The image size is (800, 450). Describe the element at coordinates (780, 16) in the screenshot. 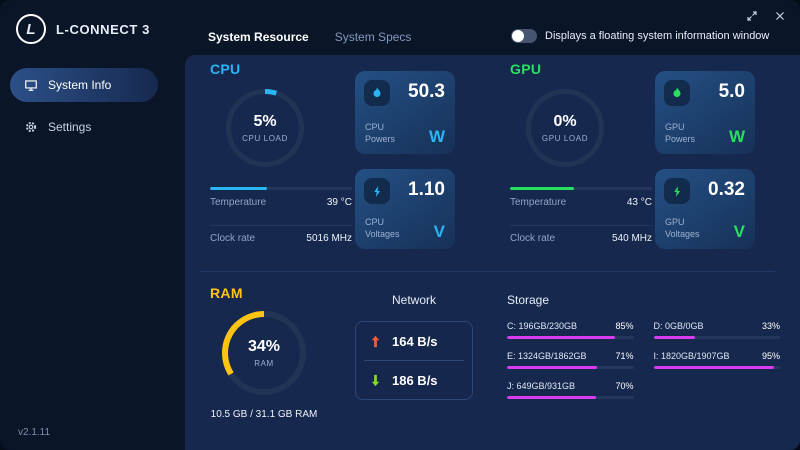

I see `close-icon` at that location.